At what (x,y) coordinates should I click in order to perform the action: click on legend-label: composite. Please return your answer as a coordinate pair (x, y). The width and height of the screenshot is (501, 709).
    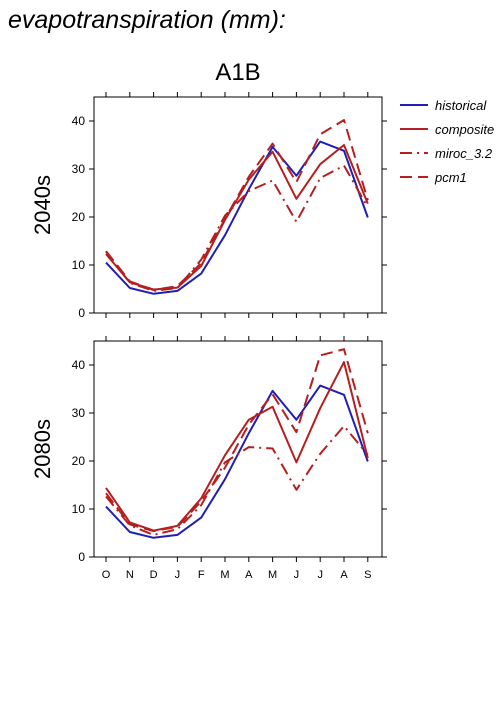
    Looking at the image, I should click on (464, 129).